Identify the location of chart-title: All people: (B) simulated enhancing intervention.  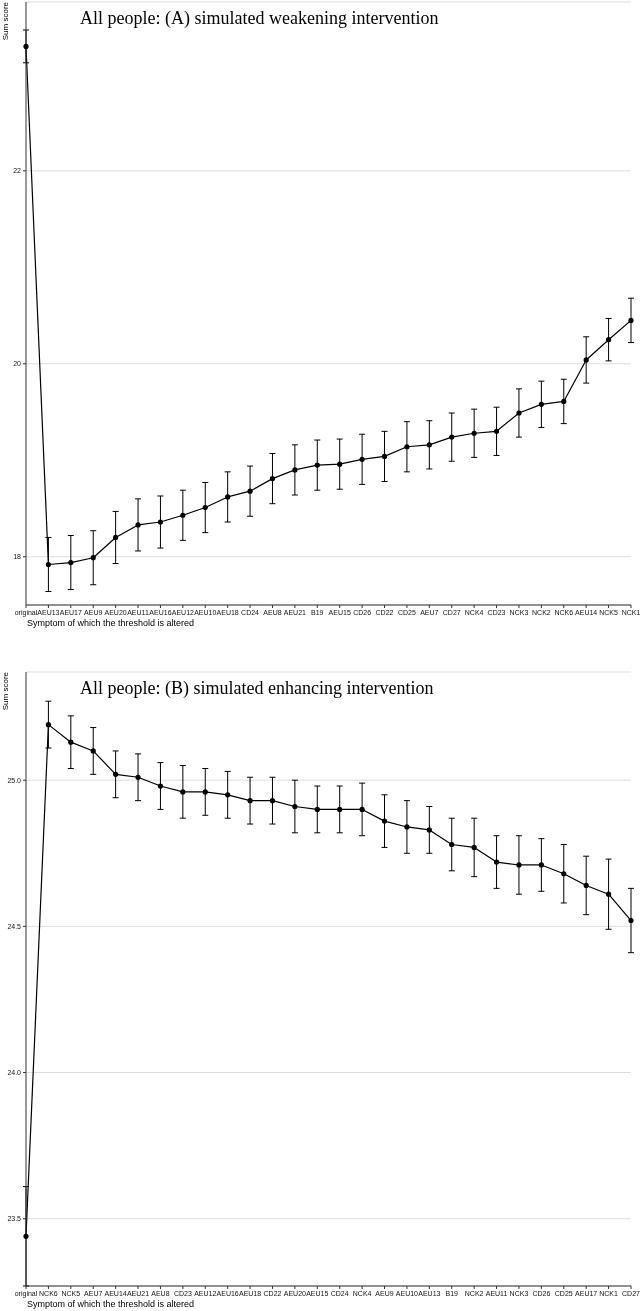
(257, 688).